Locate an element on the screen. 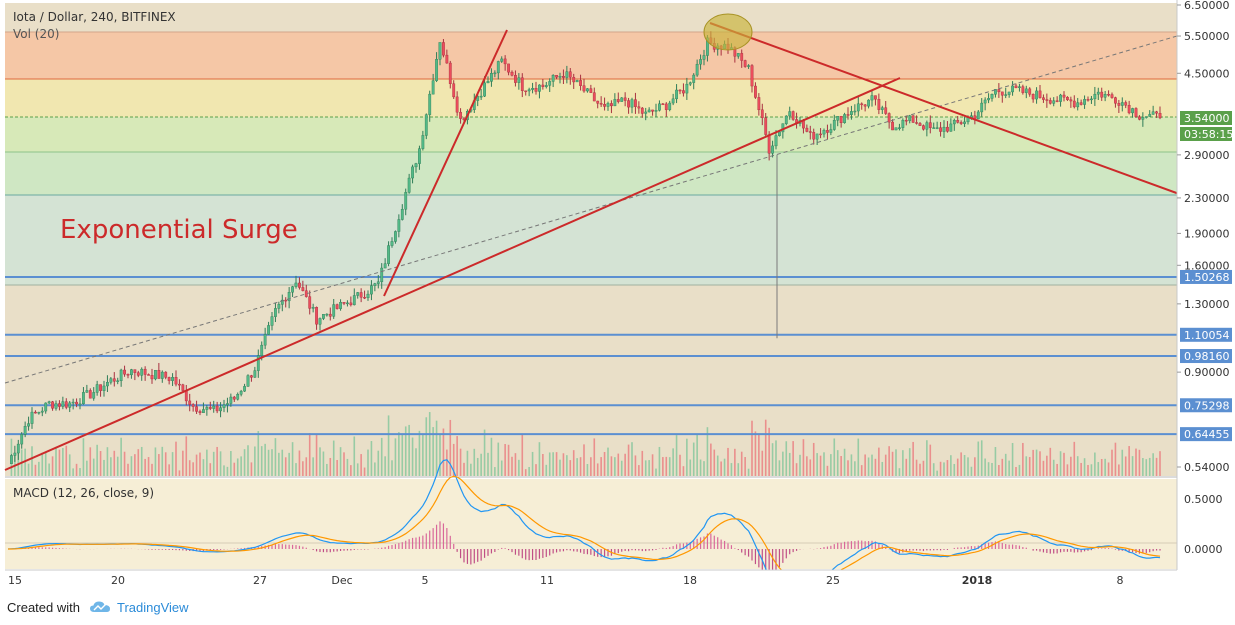  current-price-label: 3.54000 is located at coordinates (1207, 118).